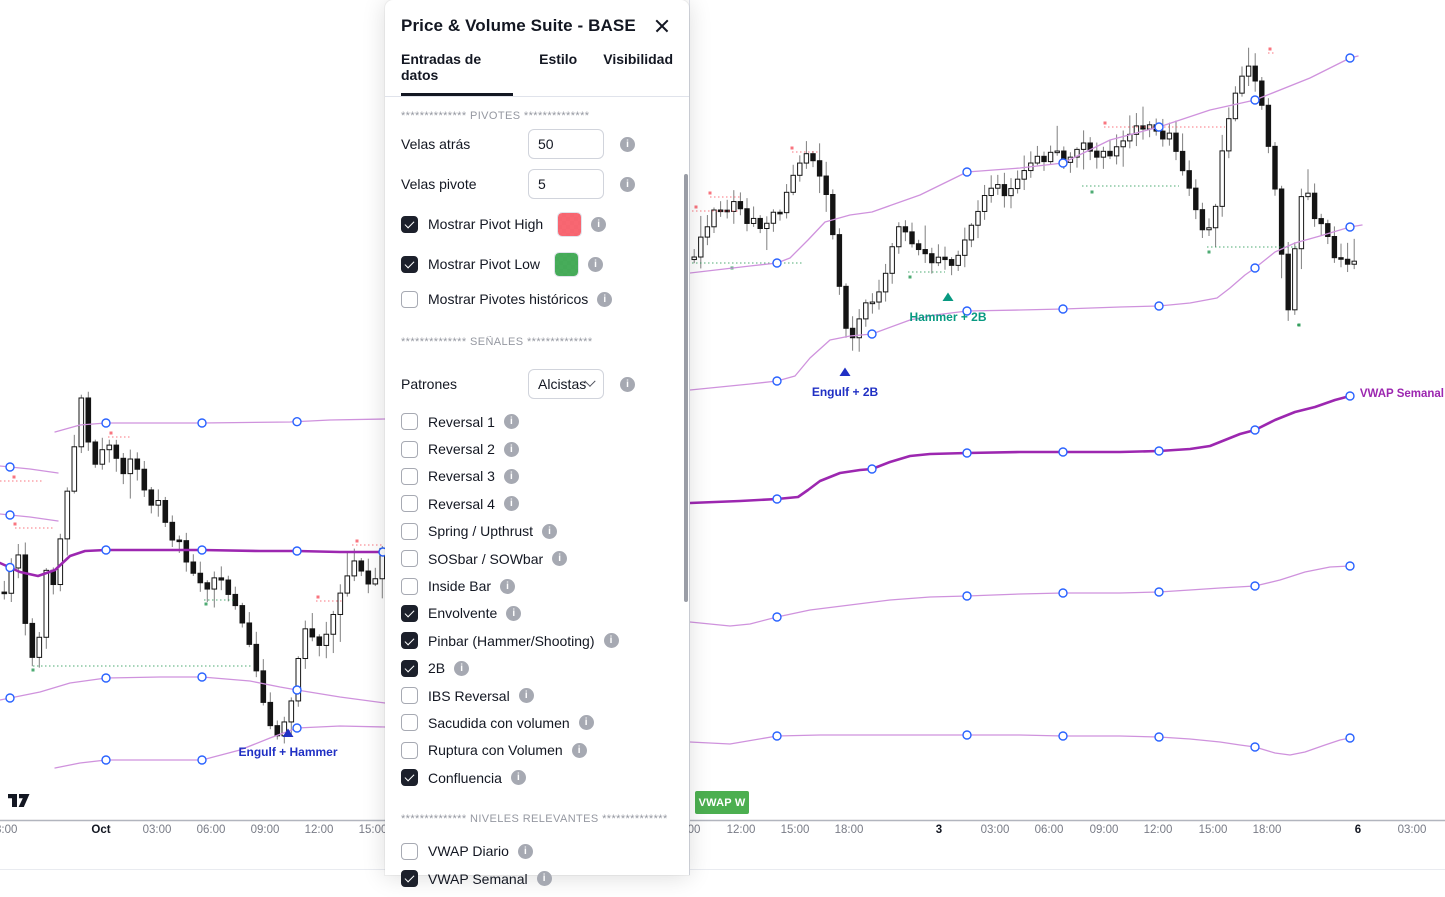 The image size is (1445, 897). Describe the element at coordinates (409, 613) in the screenshot. I see `checkbox-envolvente` at that location.